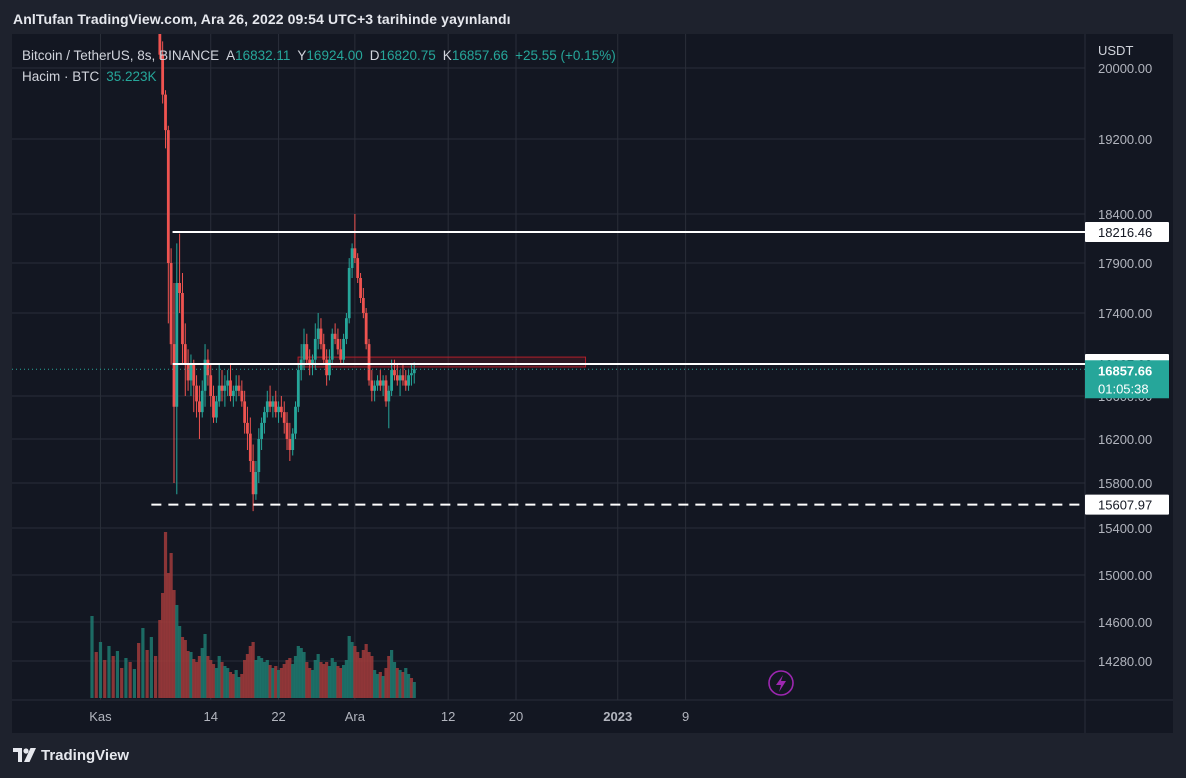 The image size is (1186, 778). Describe the element at coordinates (71, 755) in the screenshot. I see `tradingview-logo: TradingView` at that location.